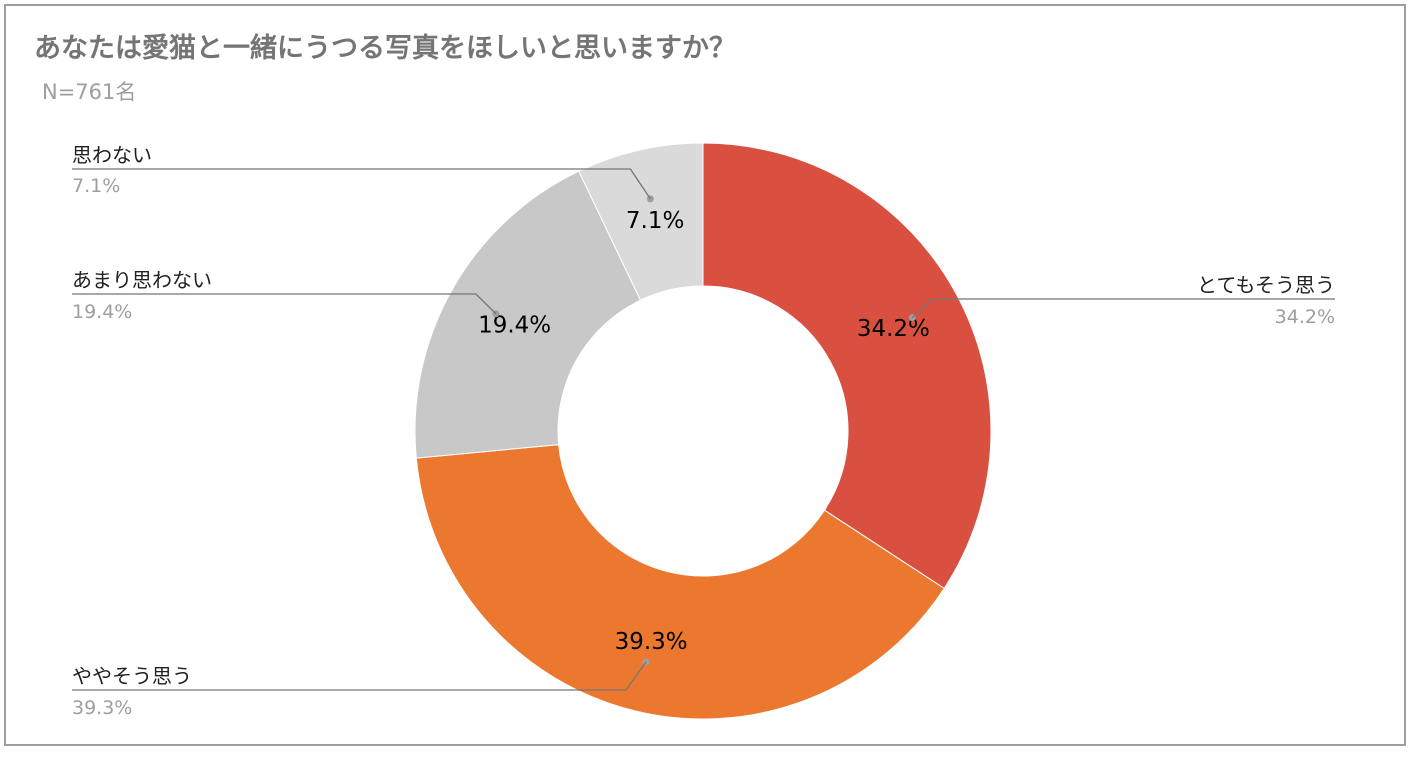 This screenshot has width=1412, height=758. What do you see at coordinates (893, 329) in the screenshot?
I see `slice-value-label: 34.2%` at bounding box center [893, 329].